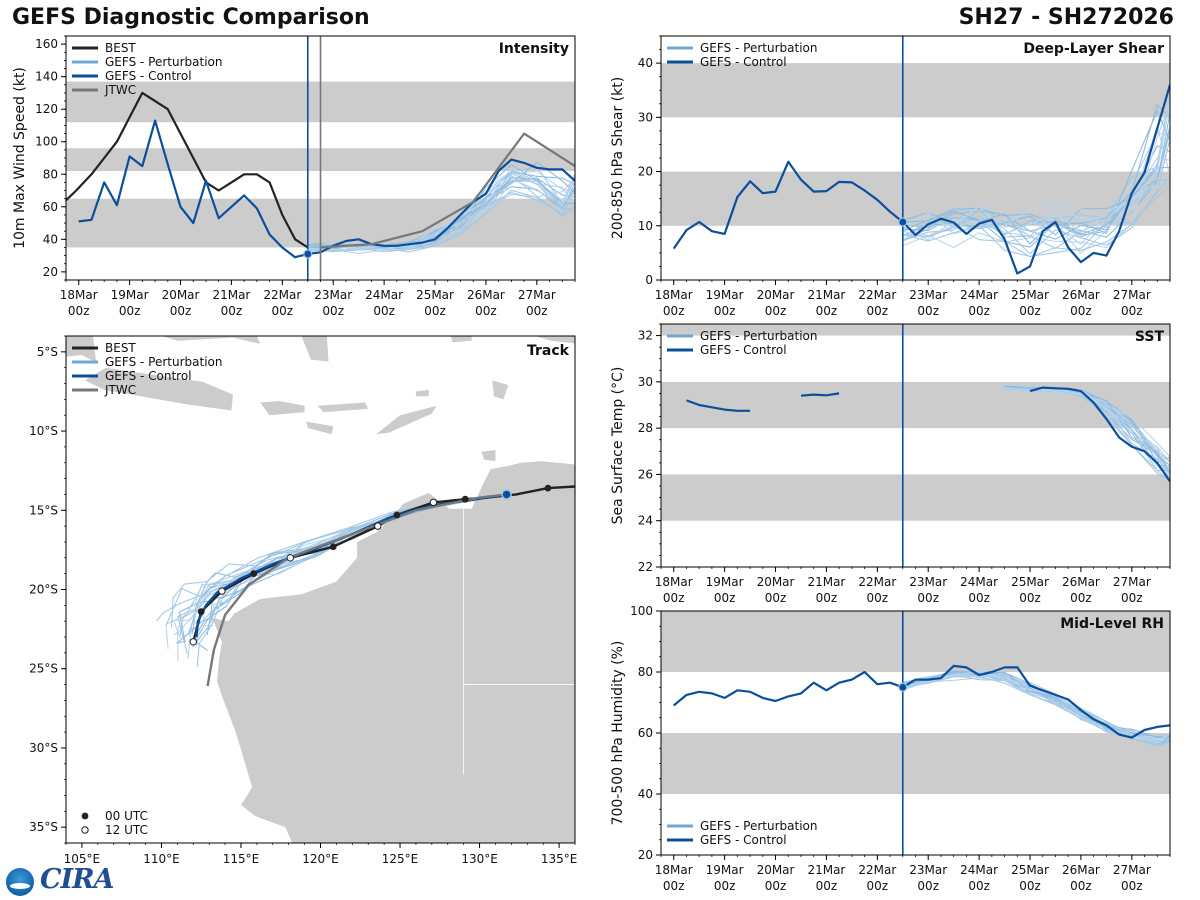 This screenshot has width=1200, height=900. Describe the element at coordinates (43, 748) in the screenshot. I see `track-y-tick-label: 30°S` at that location.